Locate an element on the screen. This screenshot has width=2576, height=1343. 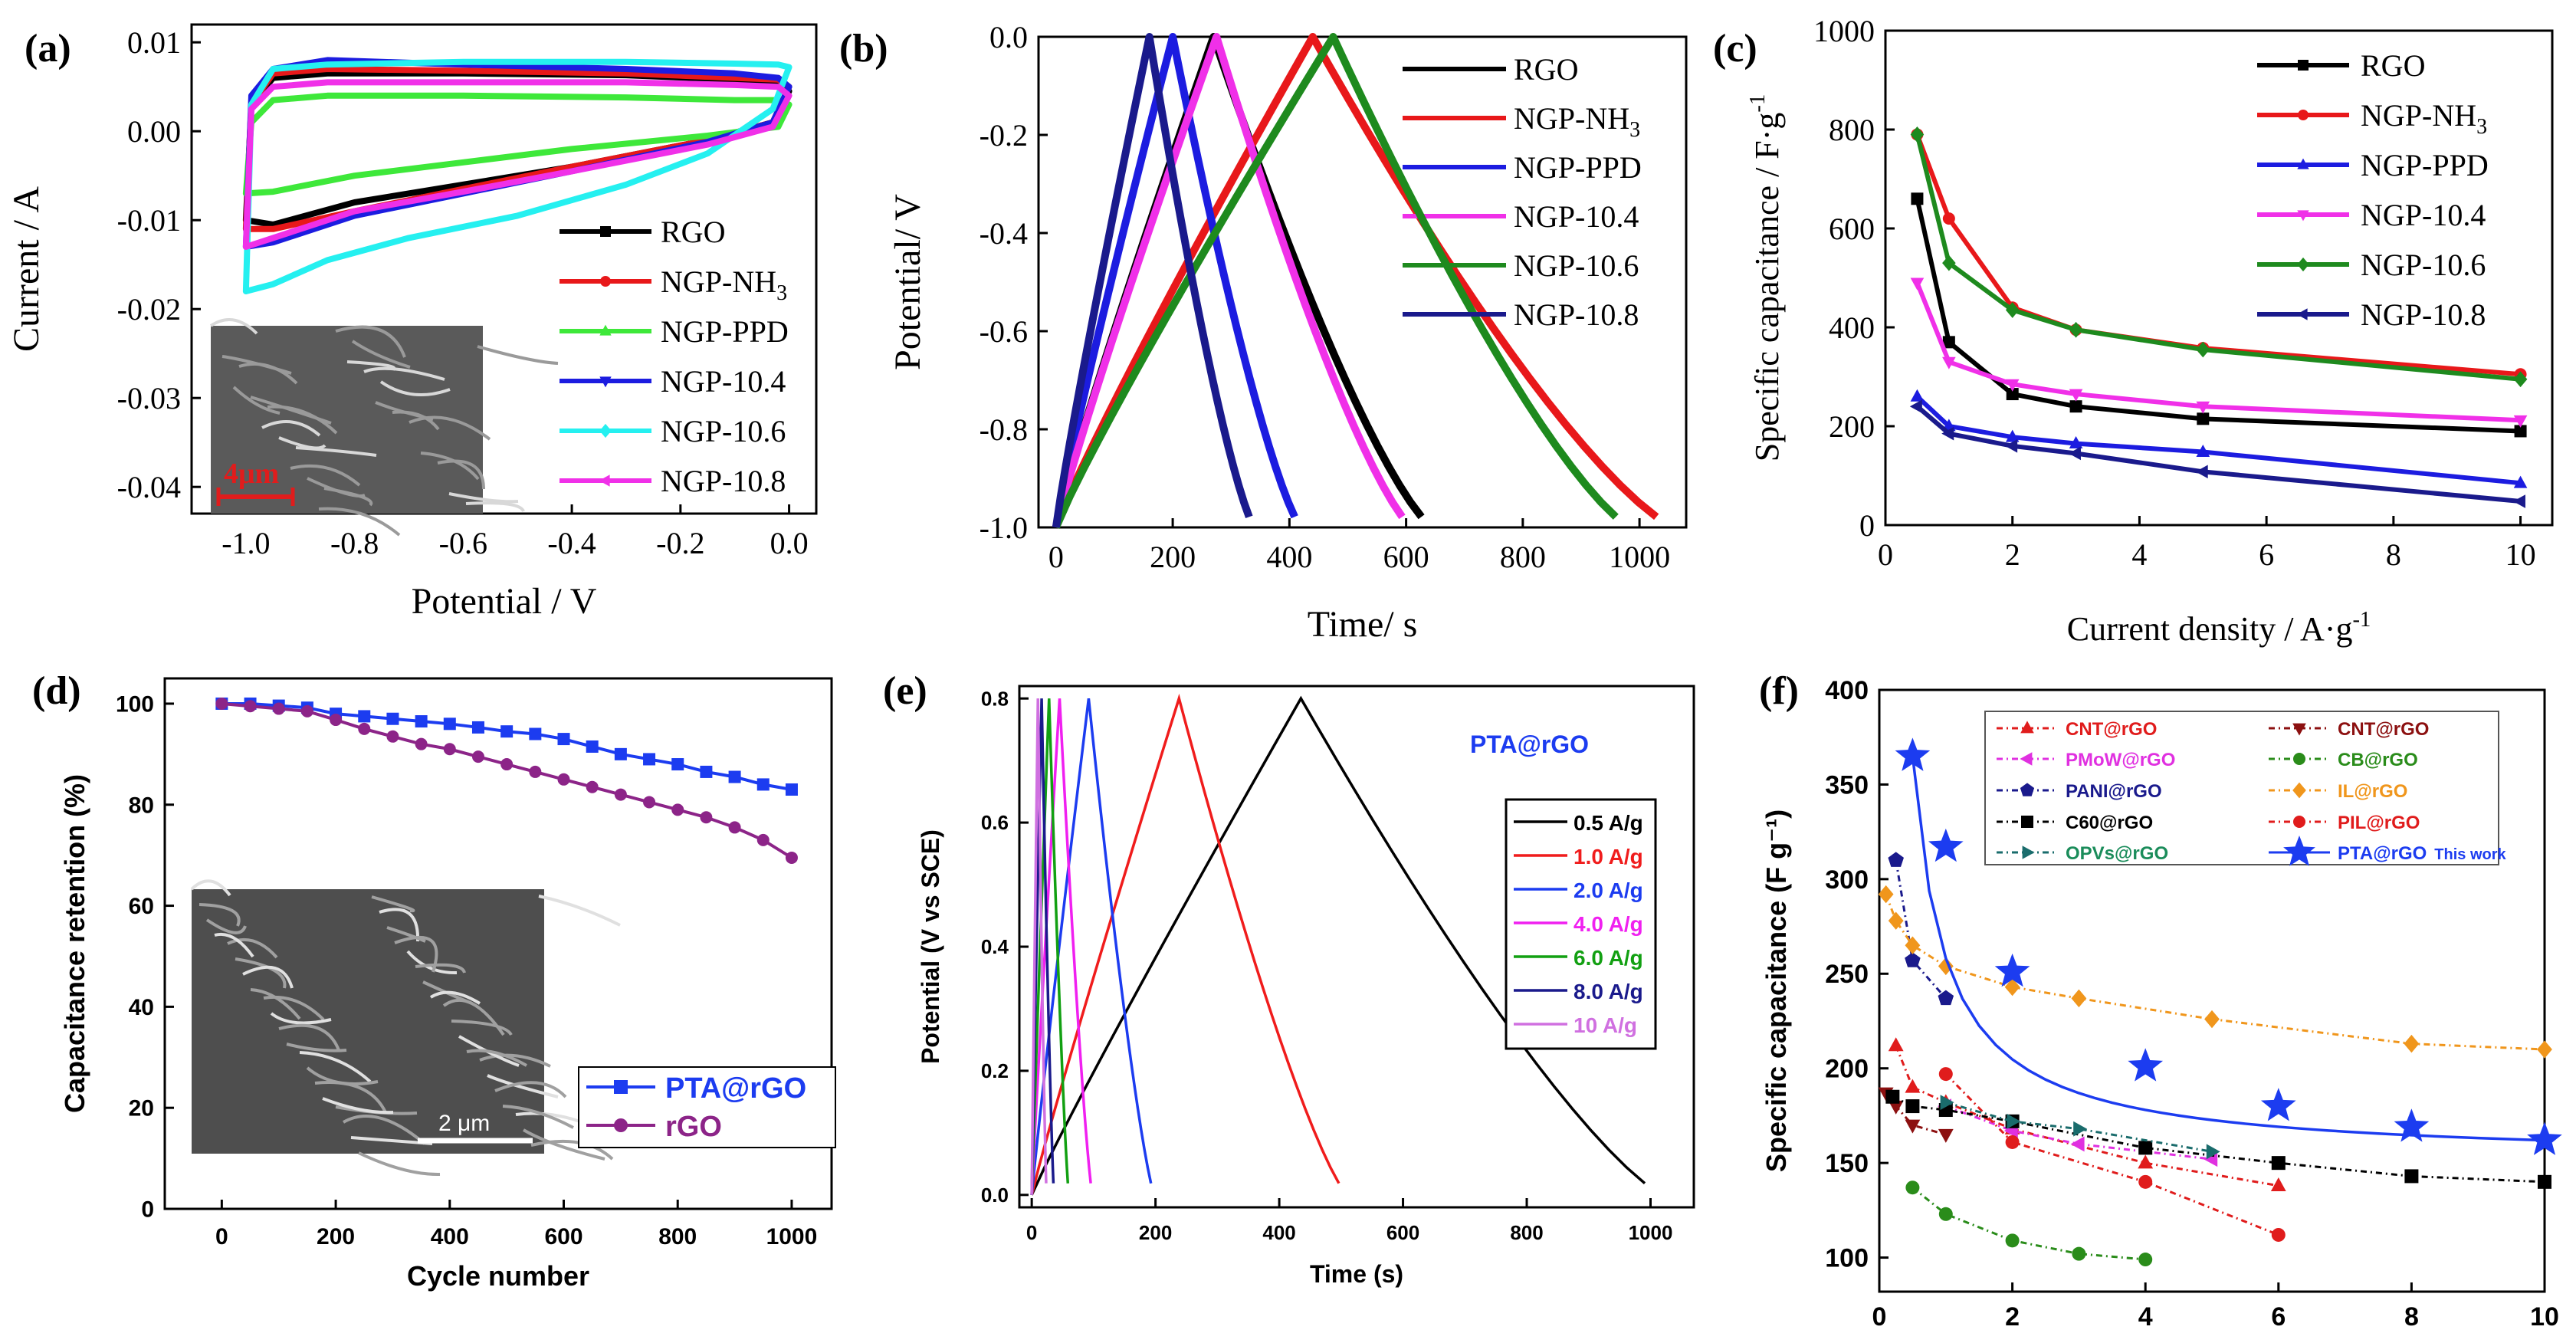
y-tick-label: -0.03 is located at coordinates (149, 398).